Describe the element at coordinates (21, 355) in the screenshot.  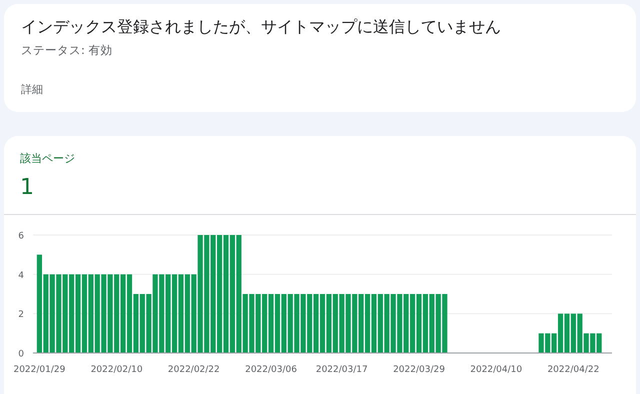
I see `y-tick-label: 0` at that location.